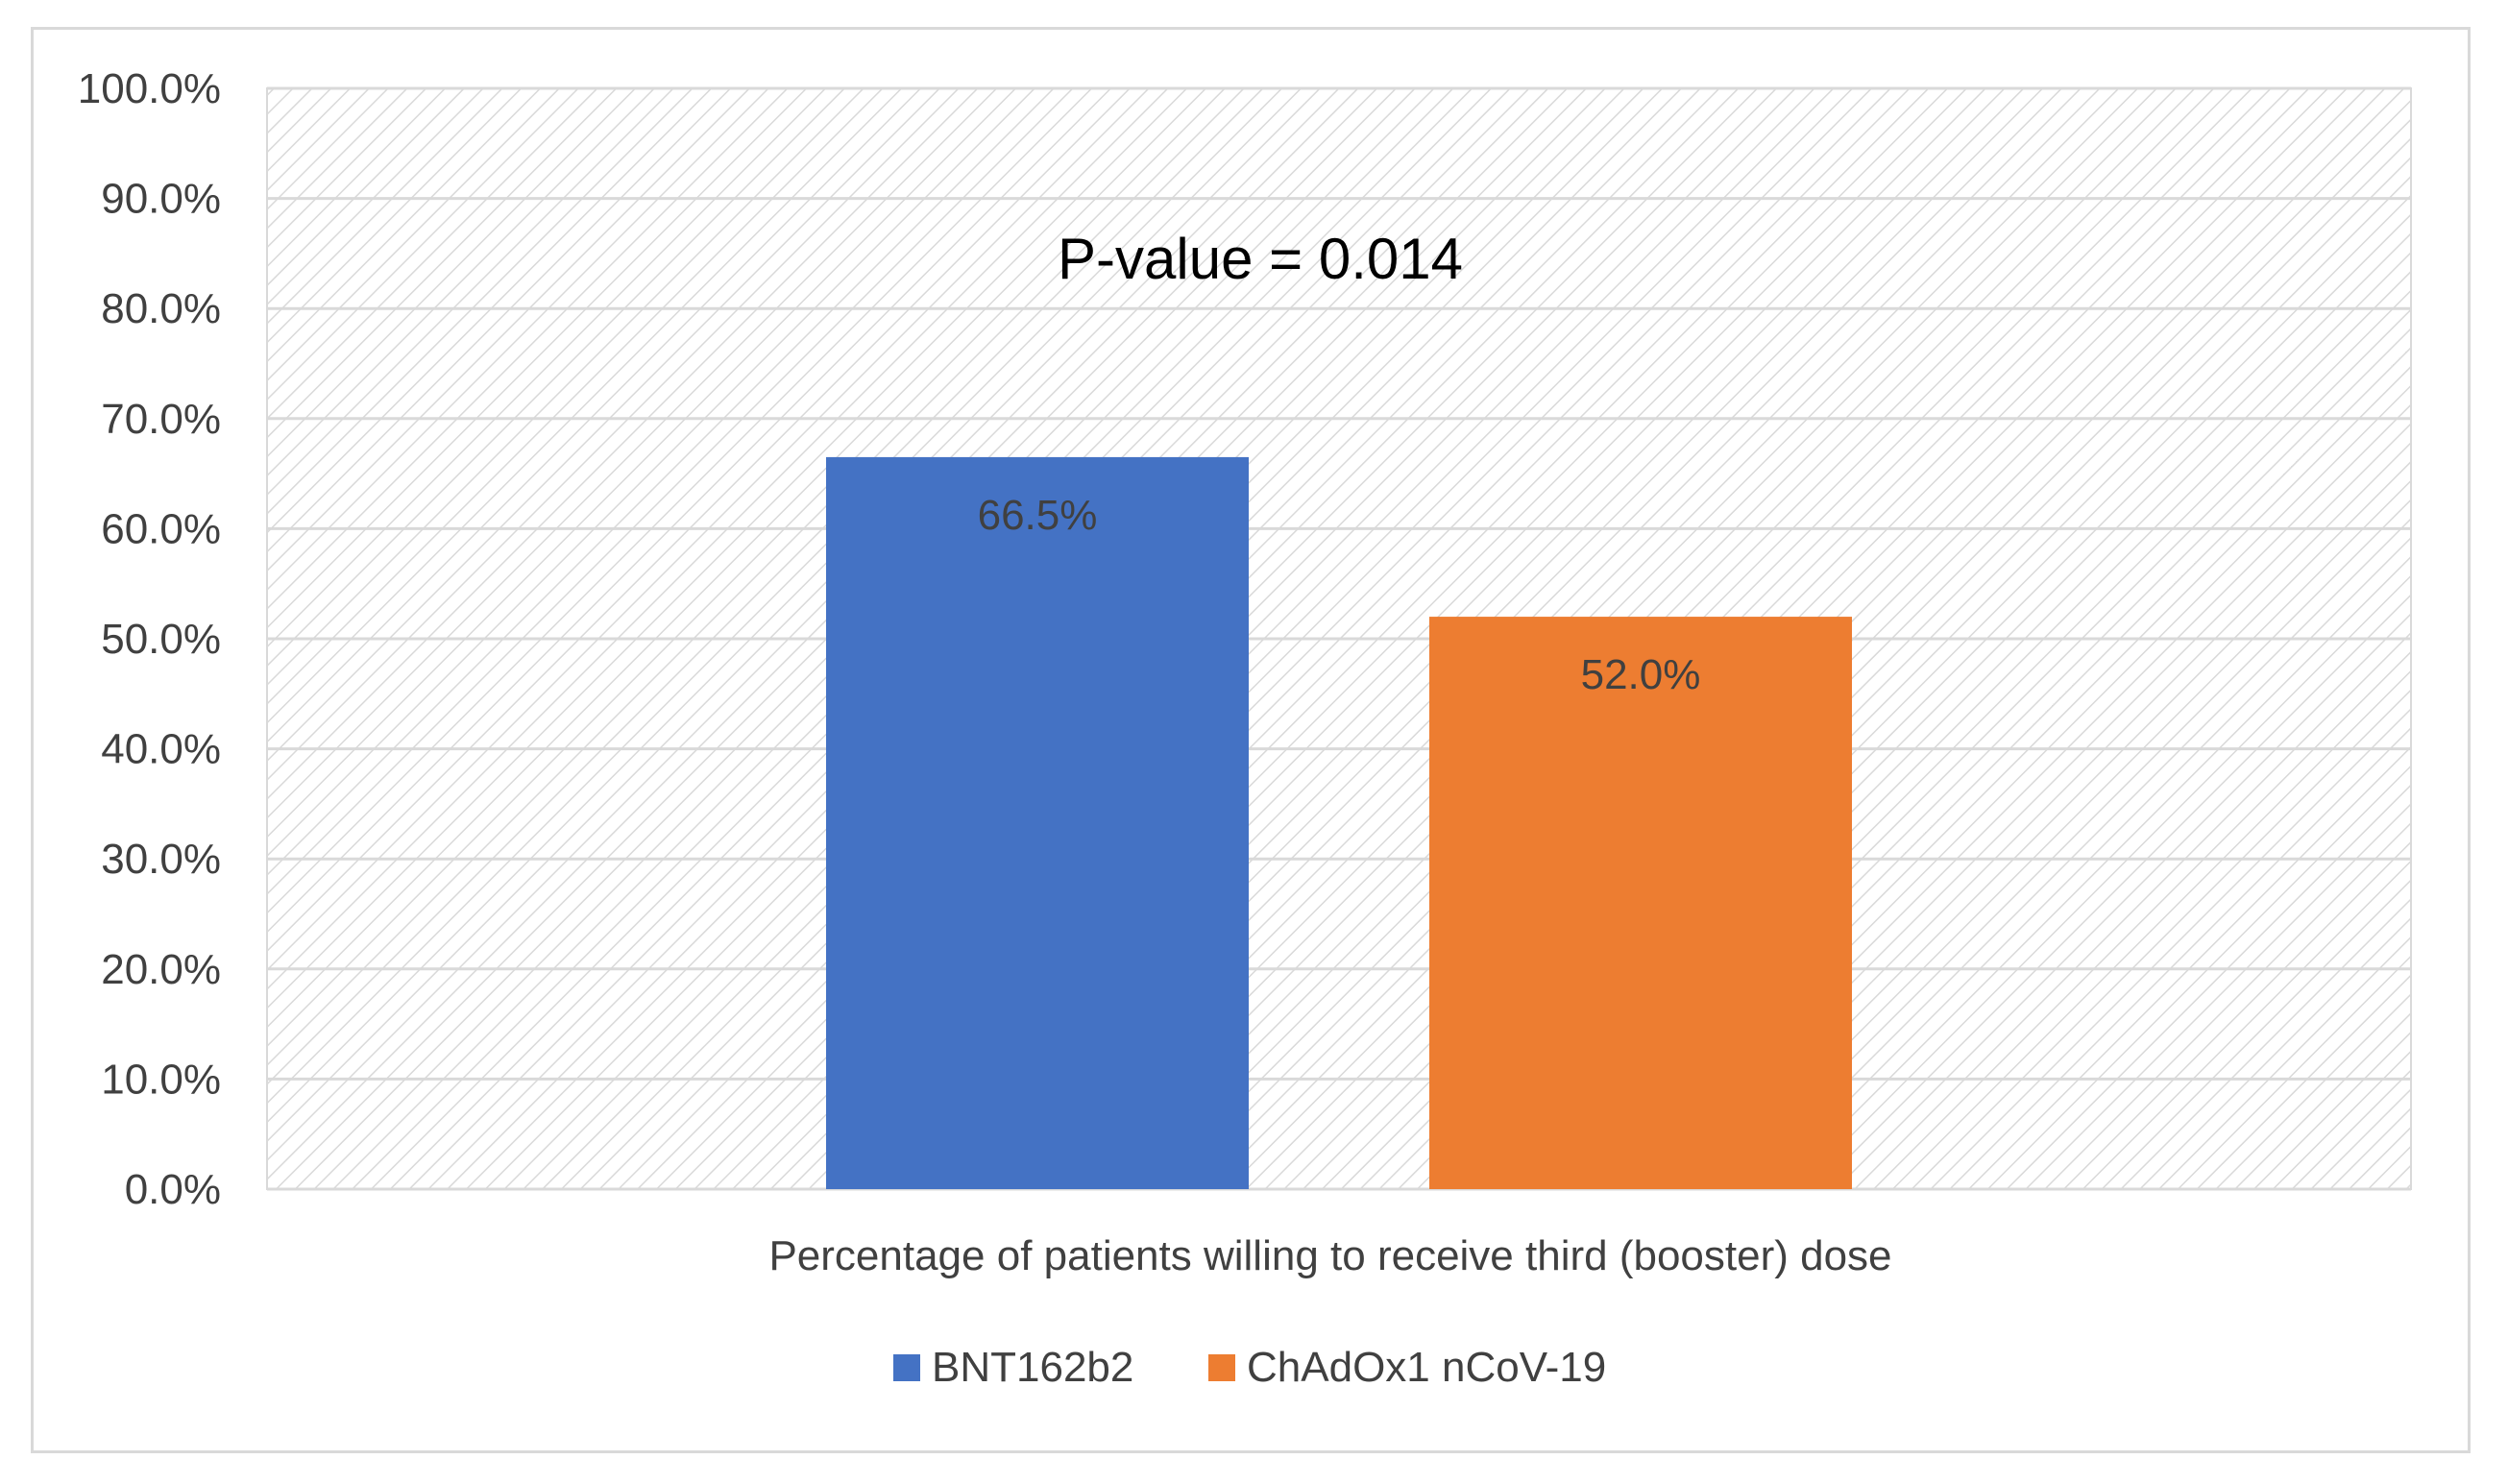 This screenshot has height=1484, width=2508. Describe the element at coordinates (161, 308) in the screenshot. I see `y-tick-label: 80.0%` at that location.